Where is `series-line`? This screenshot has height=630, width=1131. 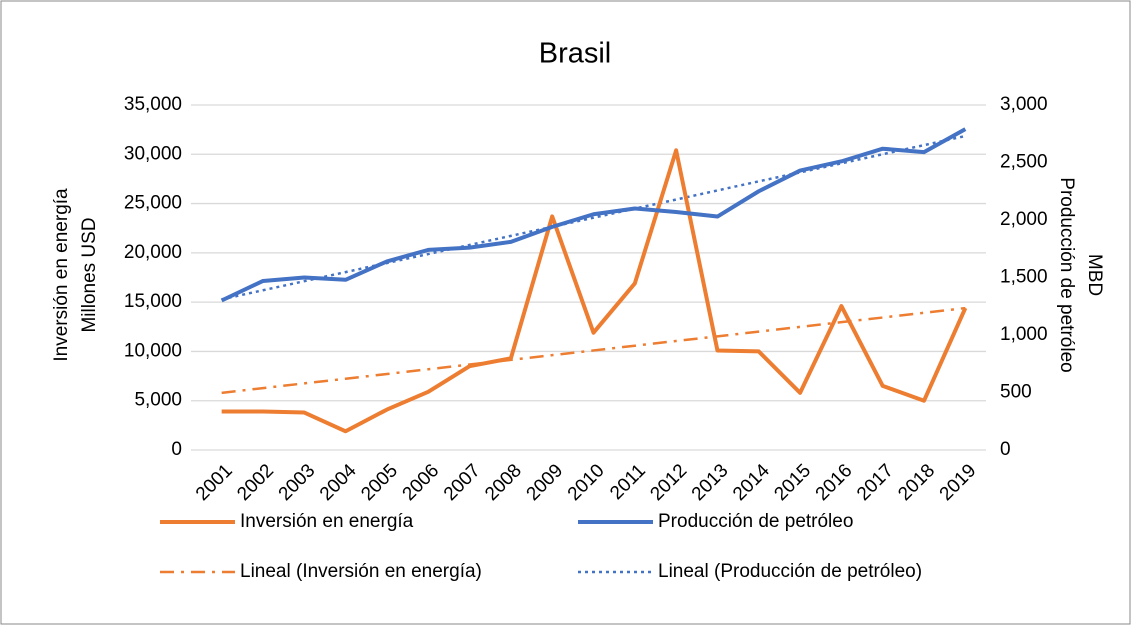 series-line is located at coordinates (593, 350).